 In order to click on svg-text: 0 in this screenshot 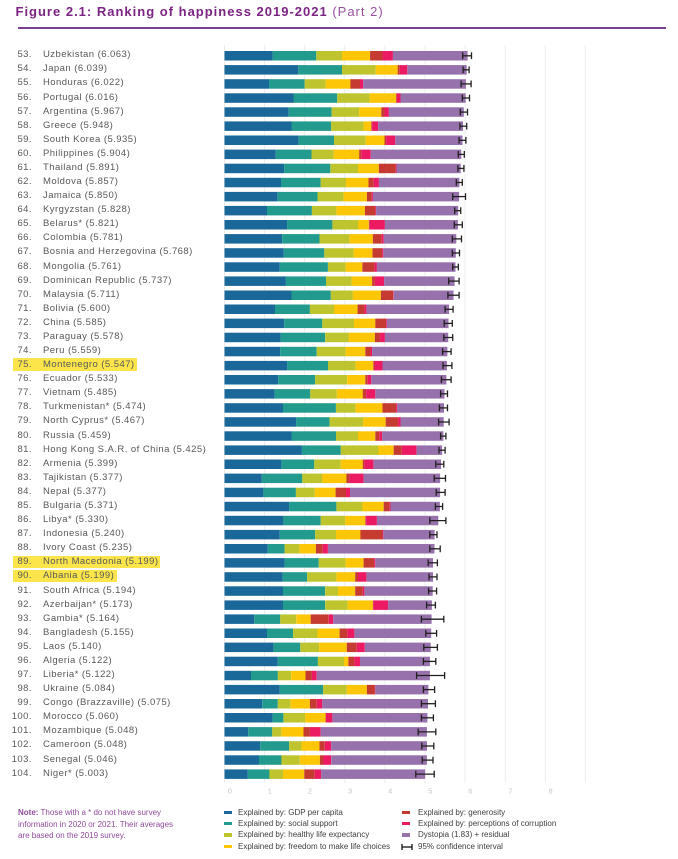, I will do `click(230, 791)`.